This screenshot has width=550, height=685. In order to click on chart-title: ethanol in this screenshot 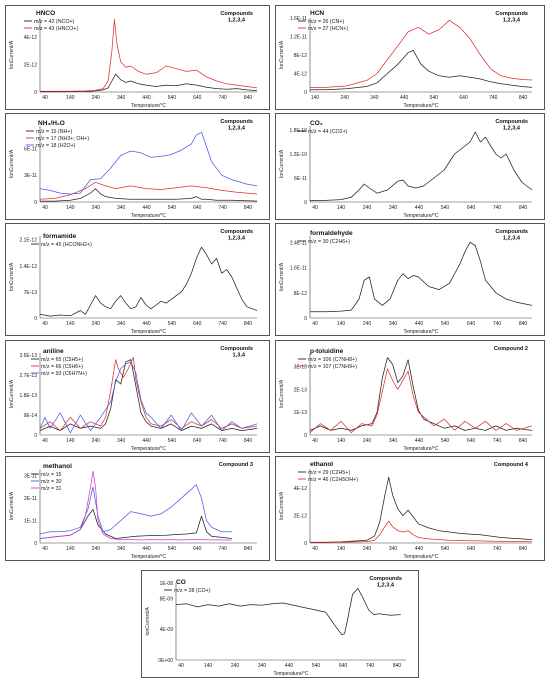, I will do `click(321, 464)`.